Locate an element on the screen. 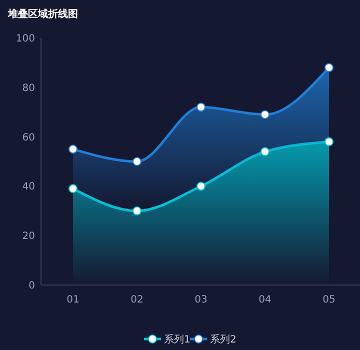 The height and width of the screenshot is (350, 360). y-tick-label: 60 is located at coordinates (28, 138).